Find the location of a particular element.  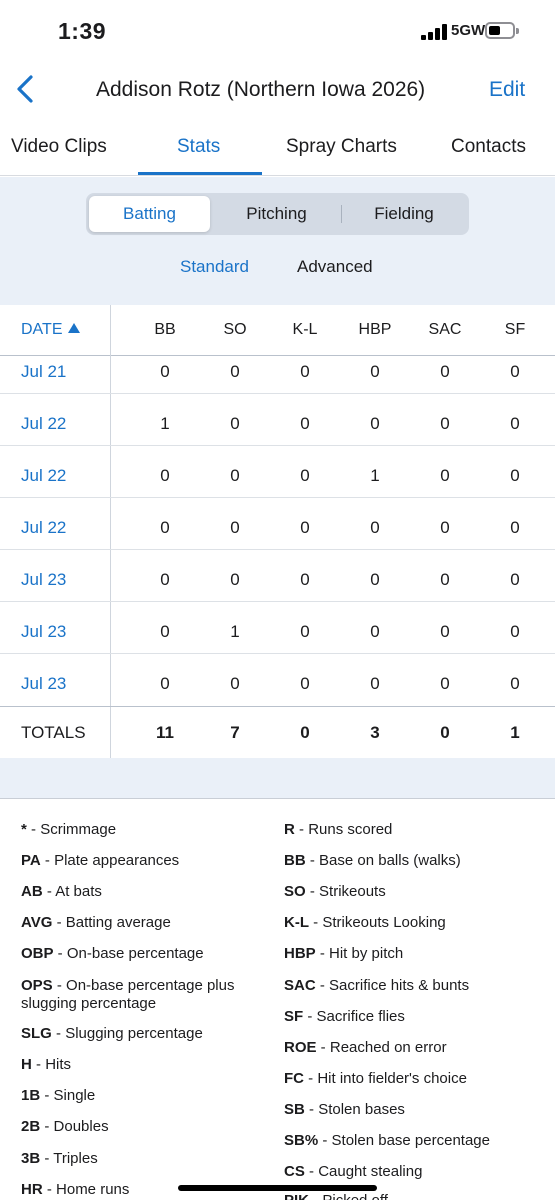

segment-fielding: Fielding is located at coordinates (404, 213).